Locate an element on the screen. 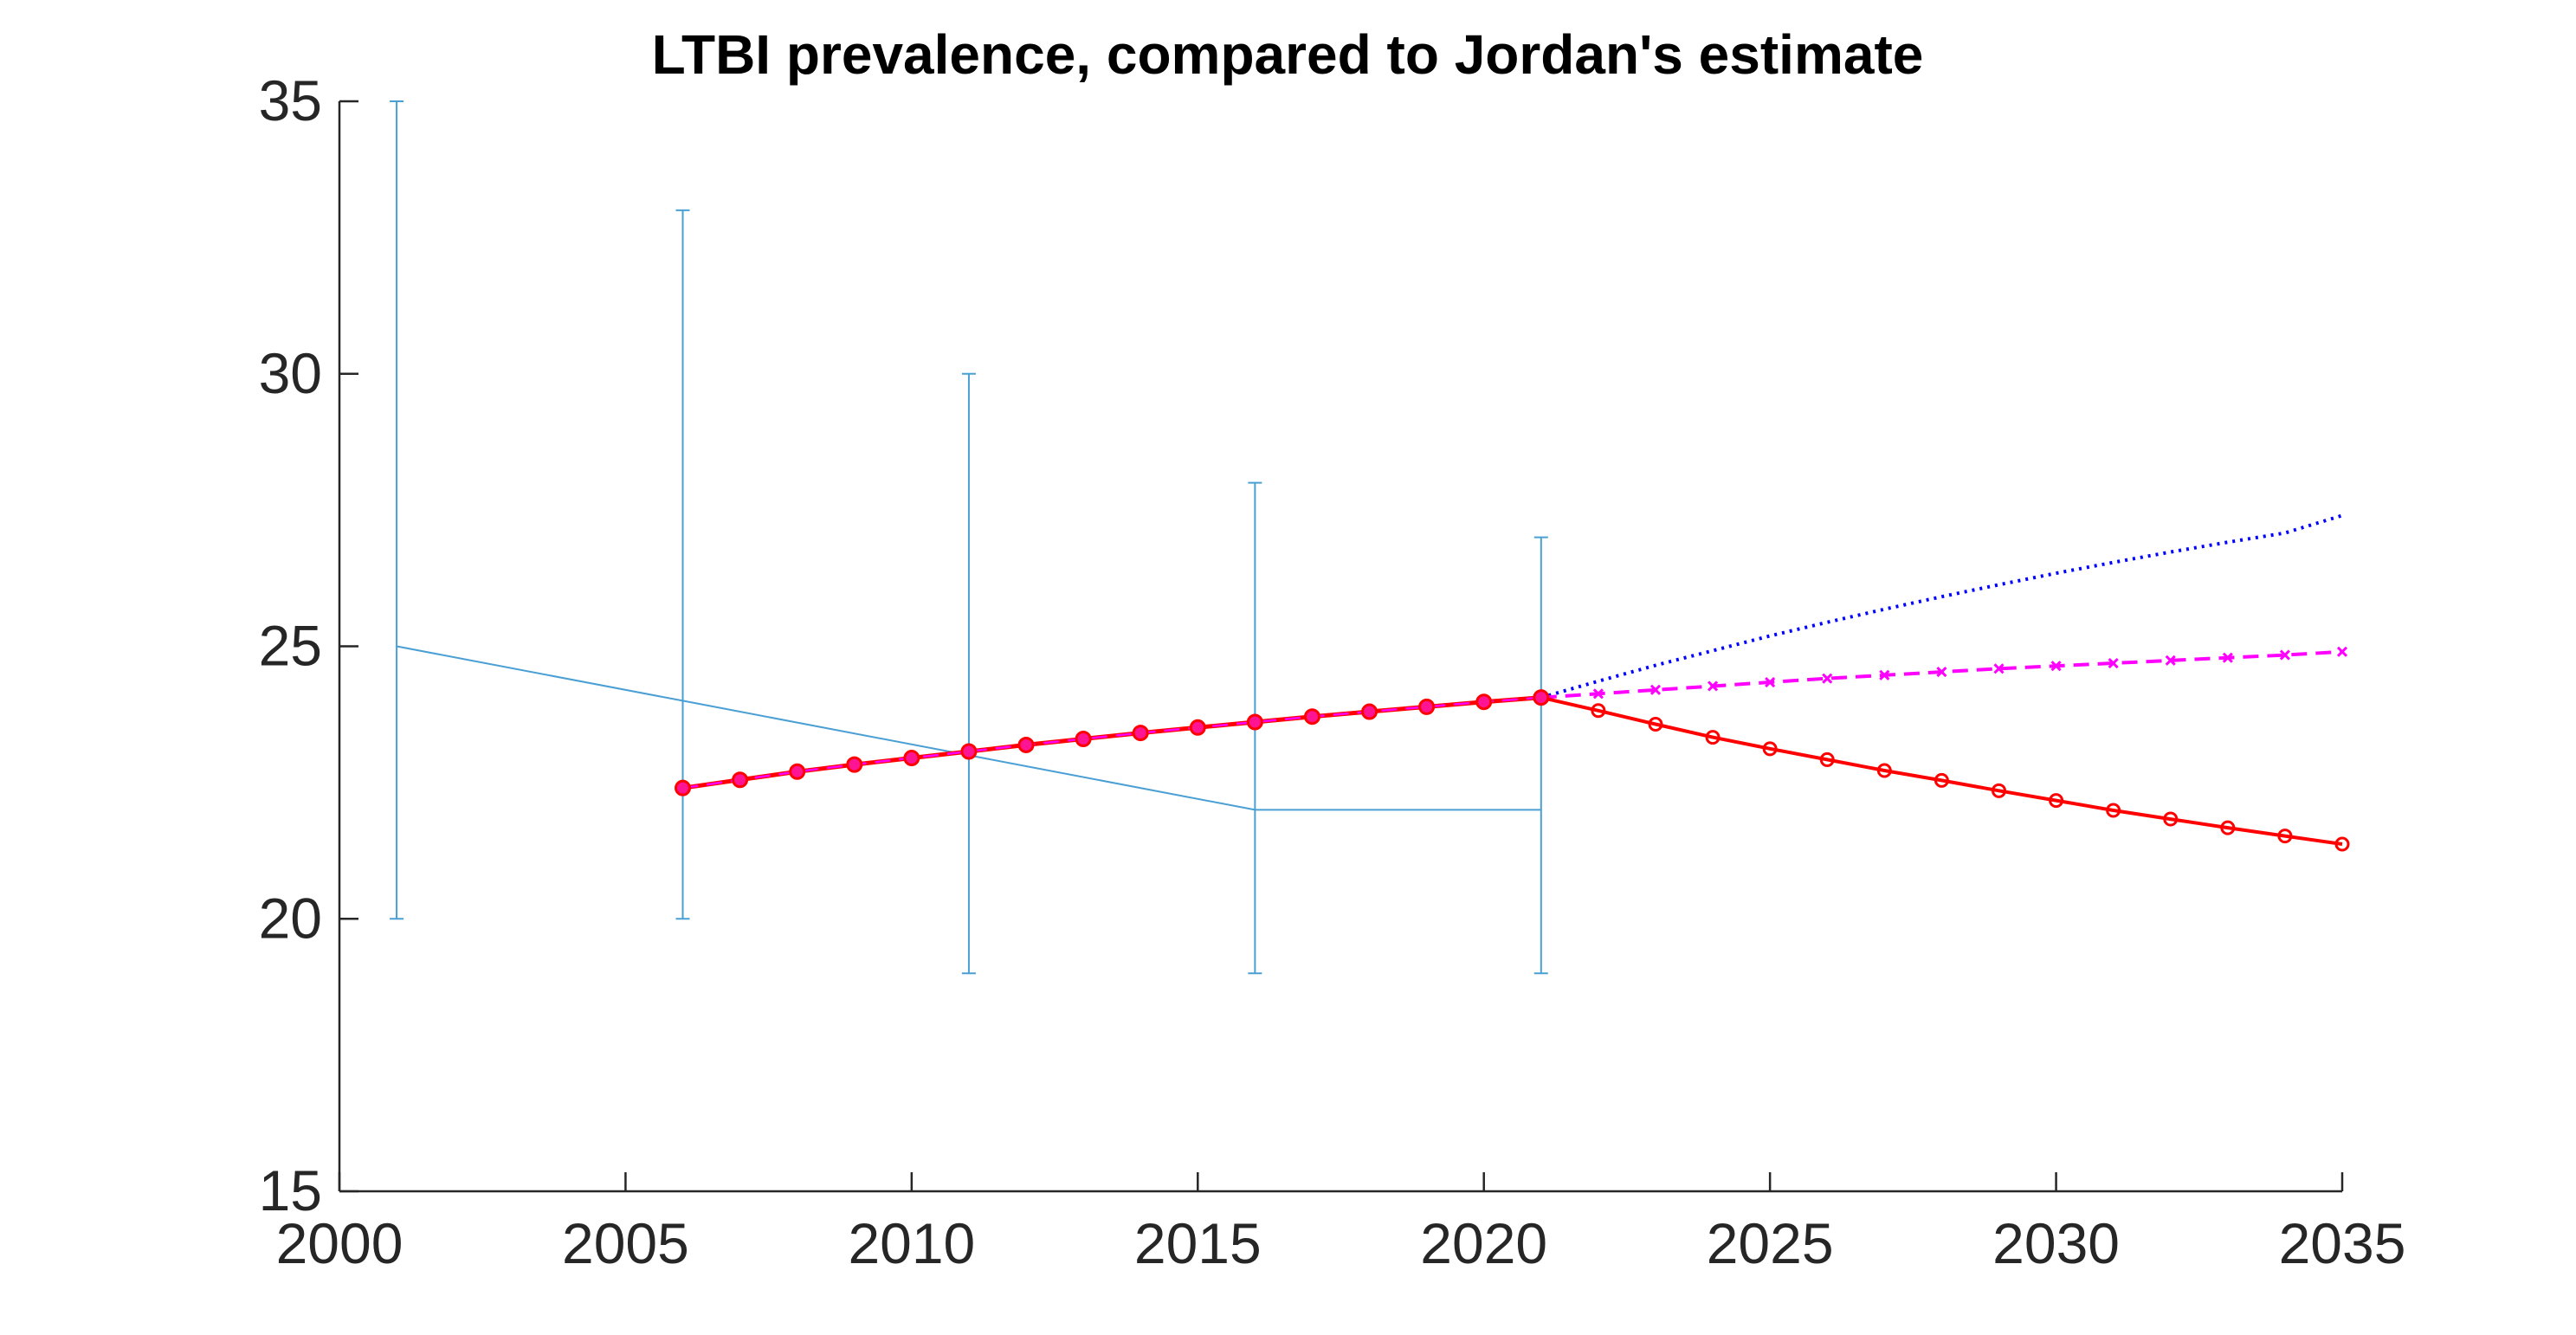  x-tick-label: 2030 is located at coordinates (2056, 1243).